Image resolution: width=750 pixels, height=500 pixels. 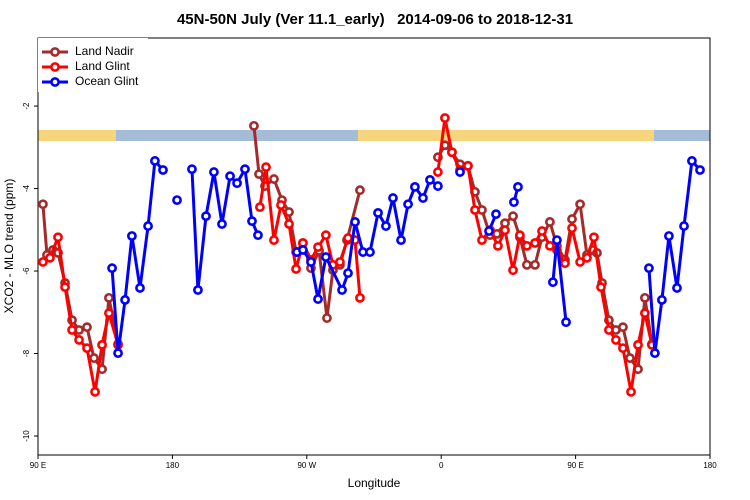 What do you see at coordinates (104, 51) in the screenshot?
I see `legend-label: Land Nadir` at bounding box center [104, 51].